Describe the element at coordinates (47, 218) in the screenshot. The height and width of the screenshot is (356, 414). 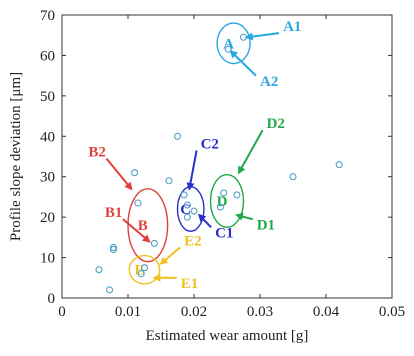
I see `y-tick-label: 20` at that location.